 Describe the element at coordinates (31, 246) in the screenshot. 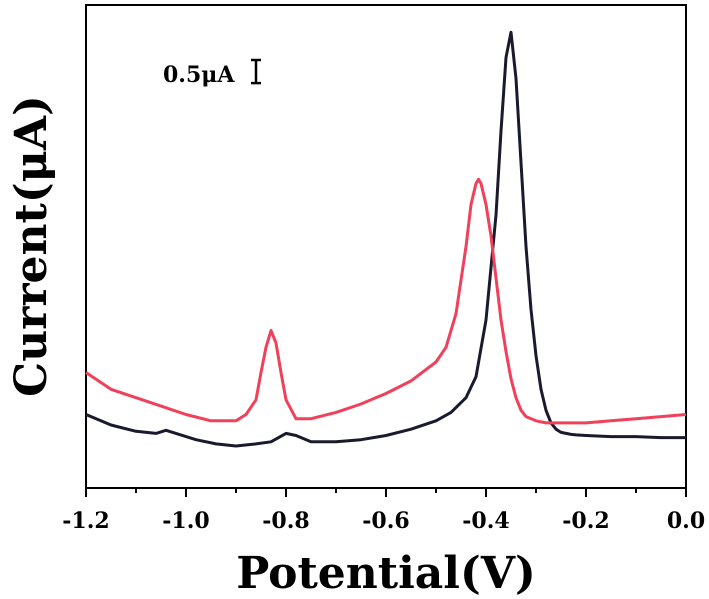

I see `y-axis-label: Current(μA)` at that location.